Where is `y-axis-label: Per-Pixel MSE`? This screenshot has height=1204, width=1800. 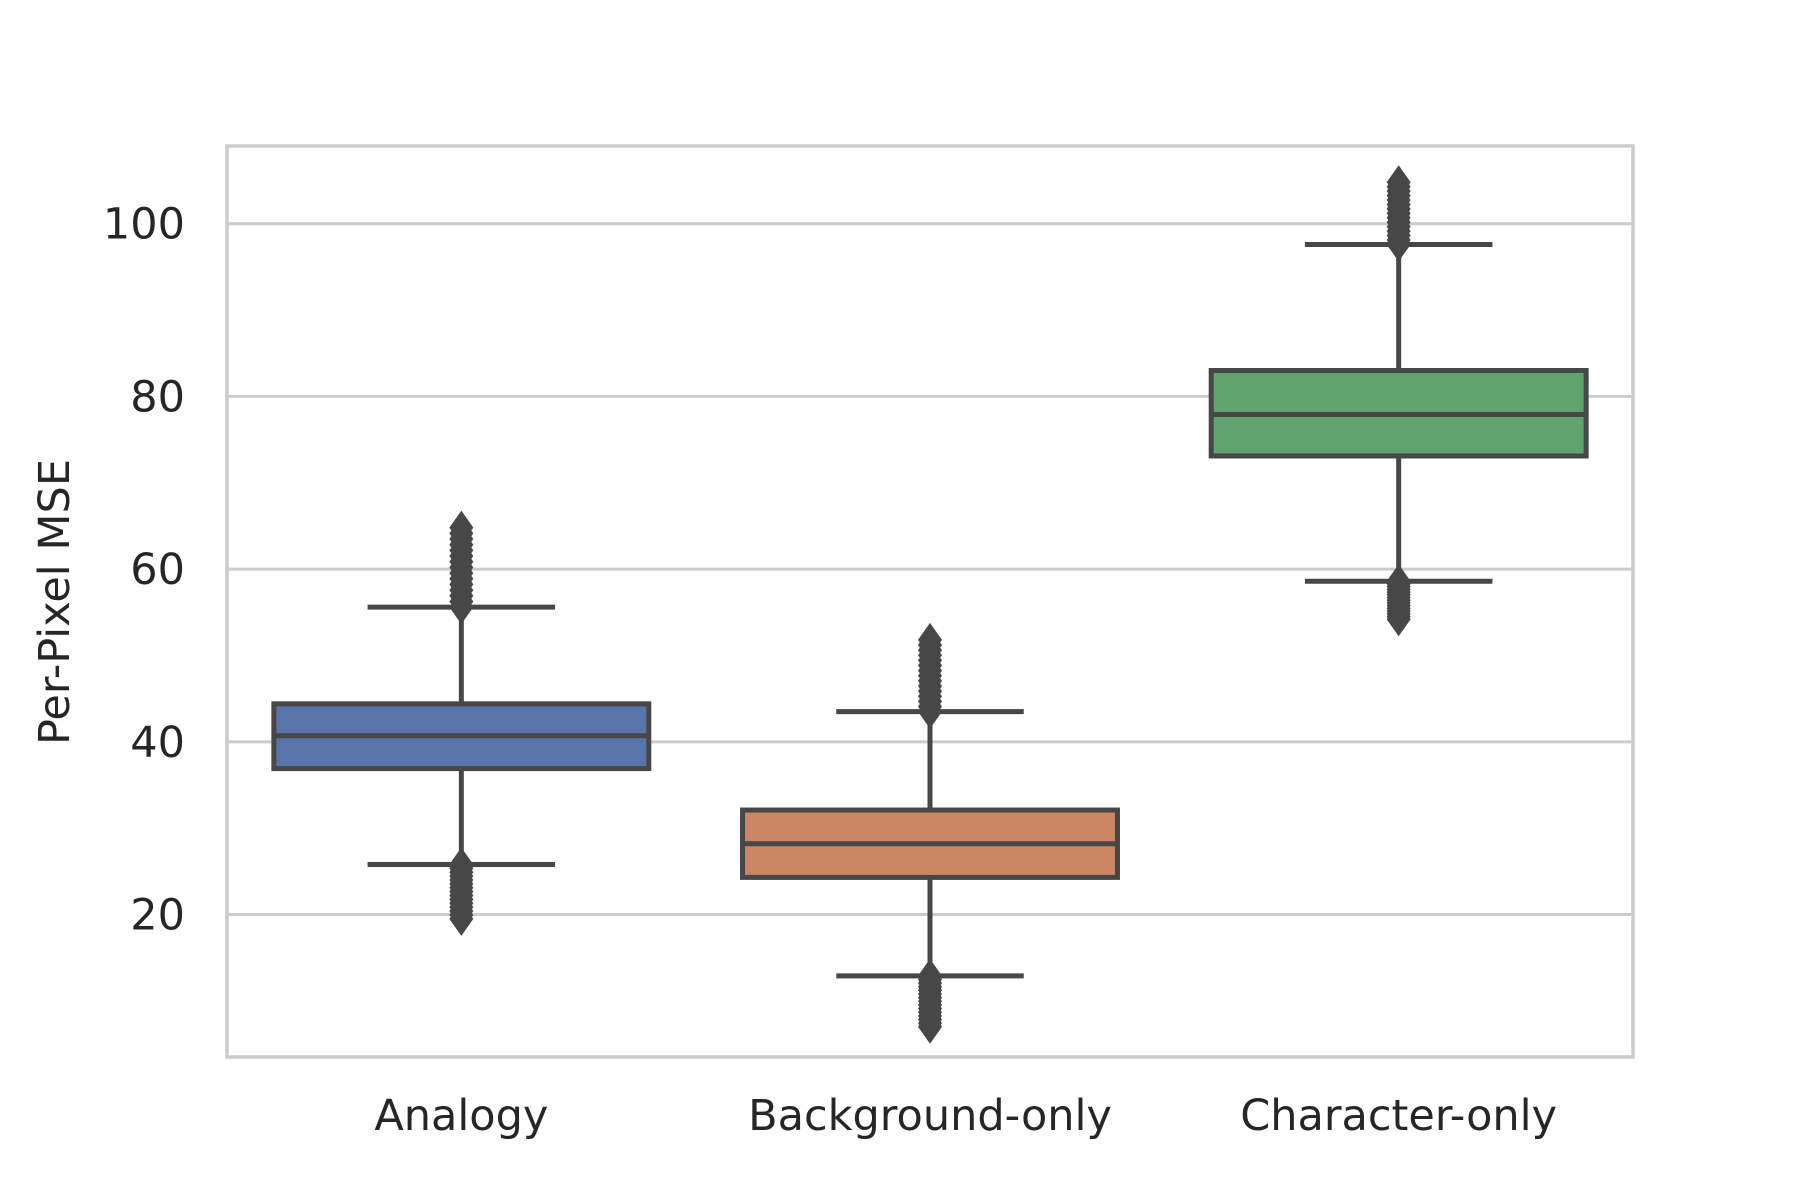 y-axis-label: Per-Pixel MSE is located at coordinates (55, 602).